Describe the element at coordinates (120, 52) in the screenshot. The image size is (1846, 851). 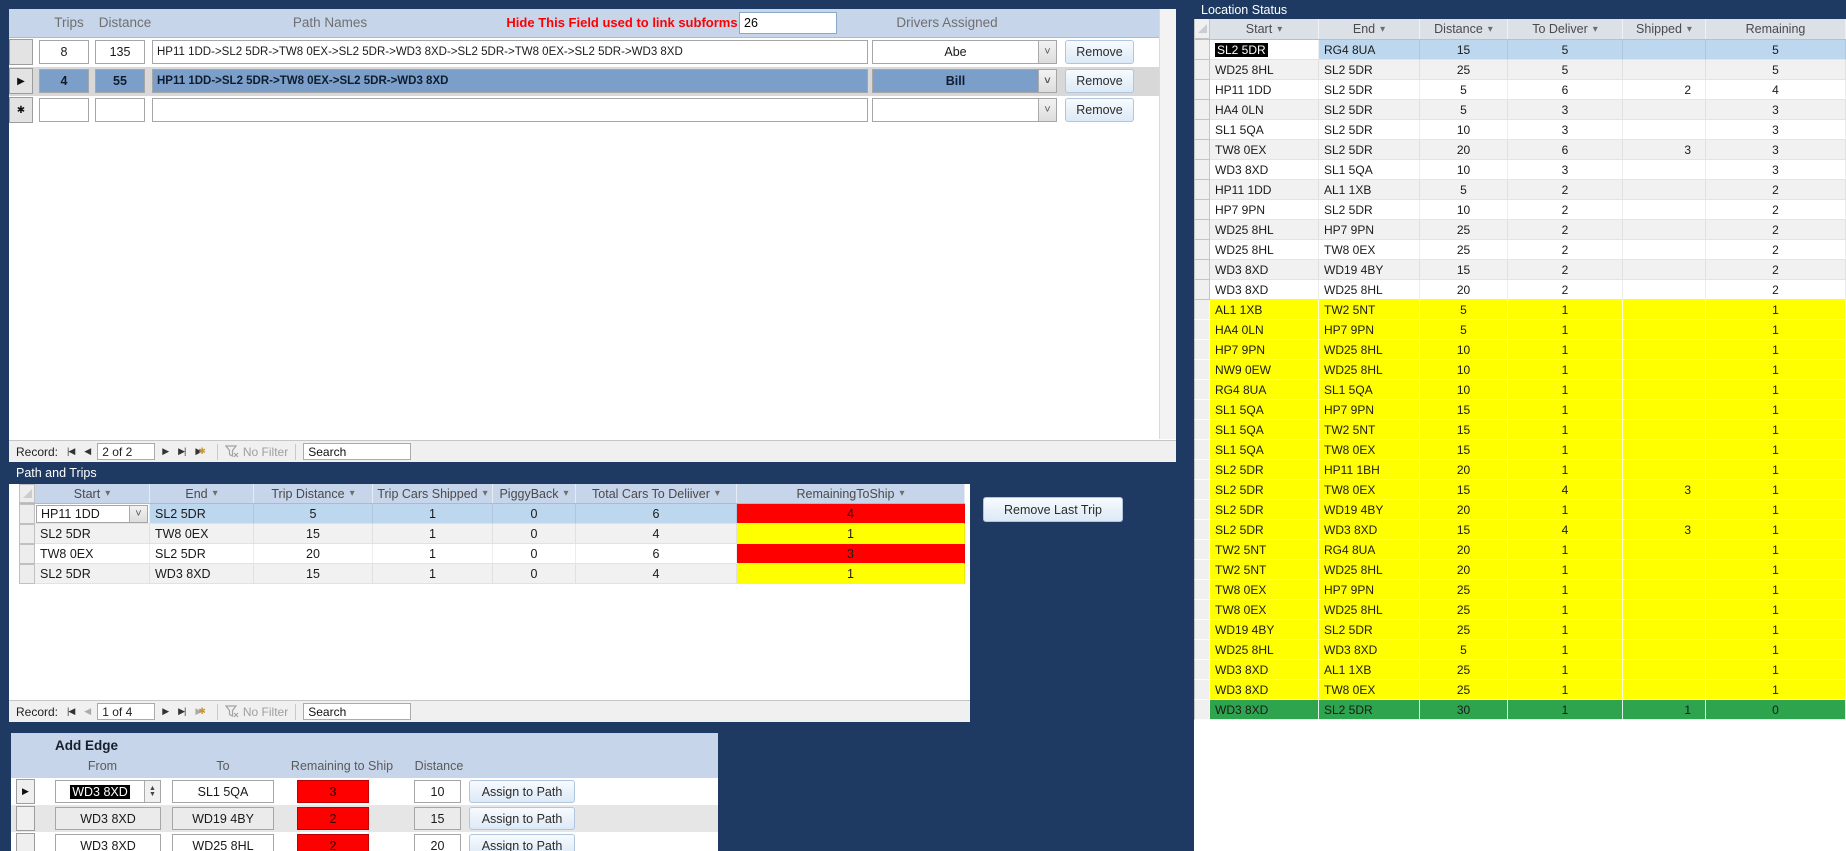
I see `distance-field: 135` at that location.